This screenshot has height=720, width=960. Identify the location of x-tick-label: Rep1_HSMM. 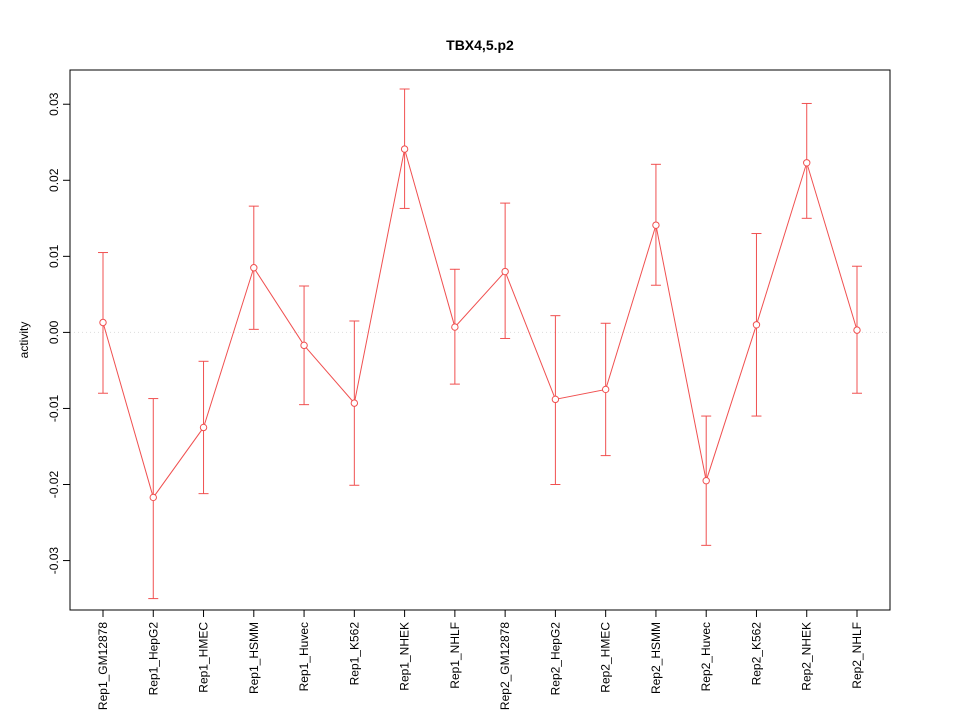
(254, 658).